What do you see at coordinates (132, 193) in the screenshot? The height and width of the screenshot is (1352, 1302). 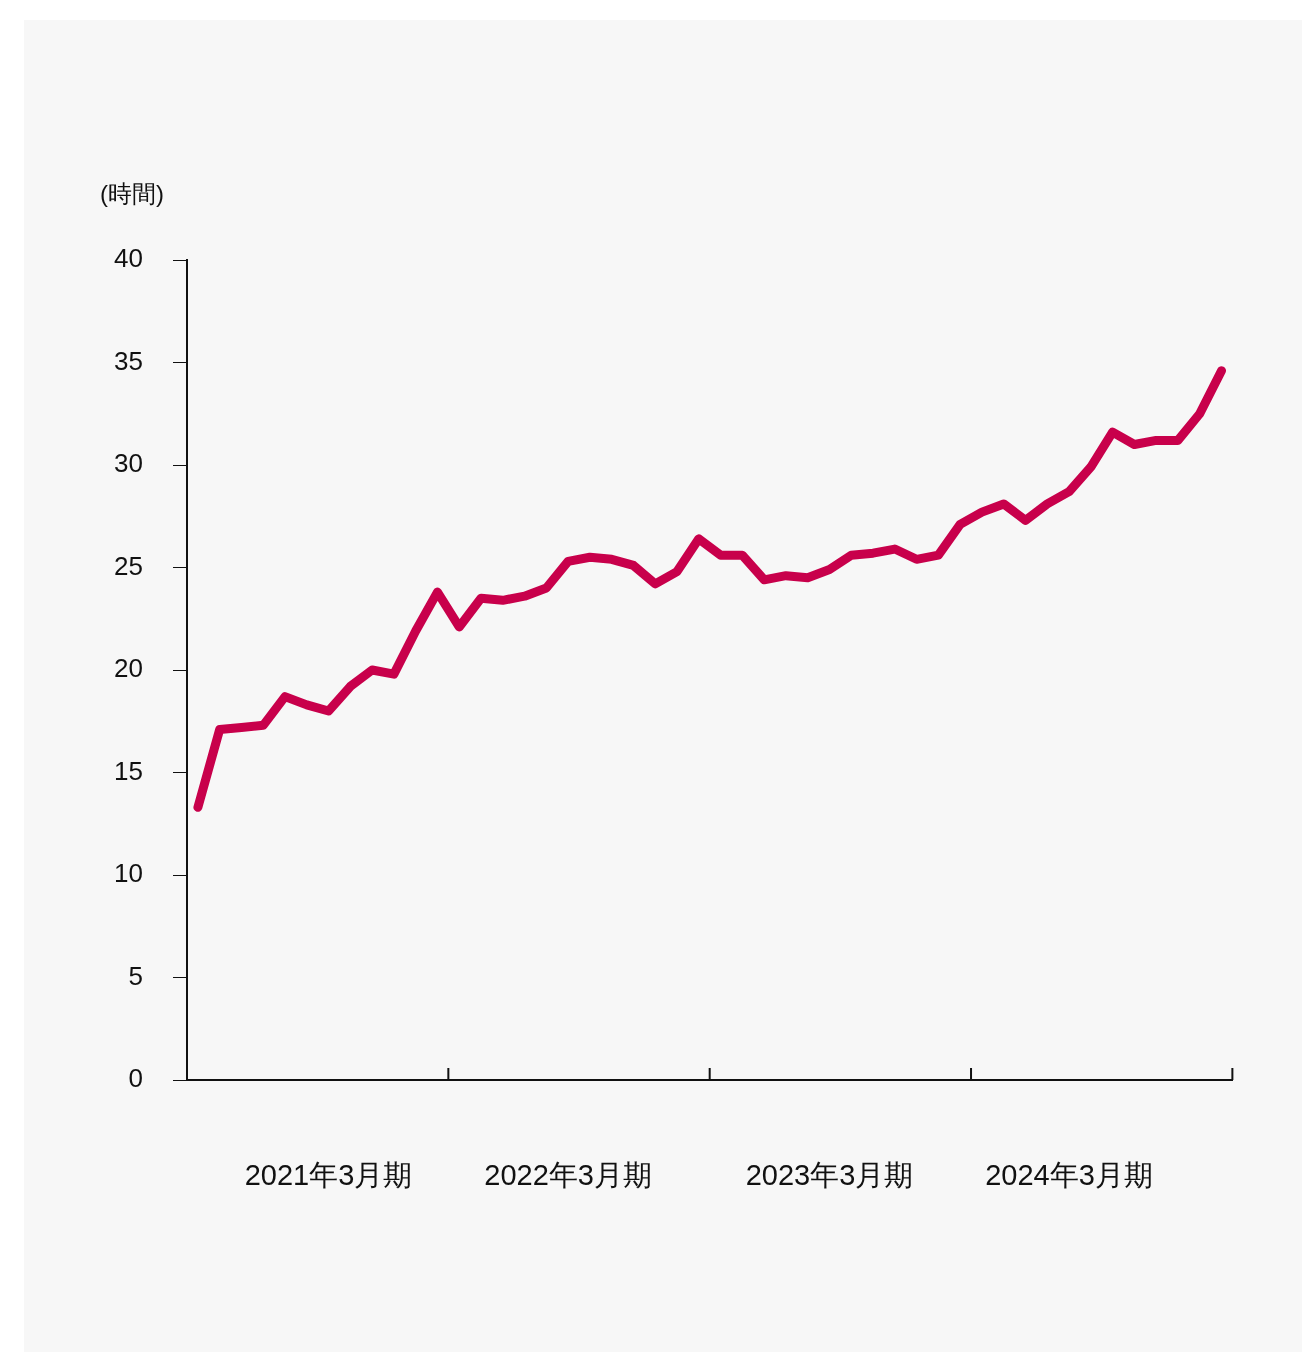 I see `y-axis-title: (時間)` at bounding box center [132, 193].